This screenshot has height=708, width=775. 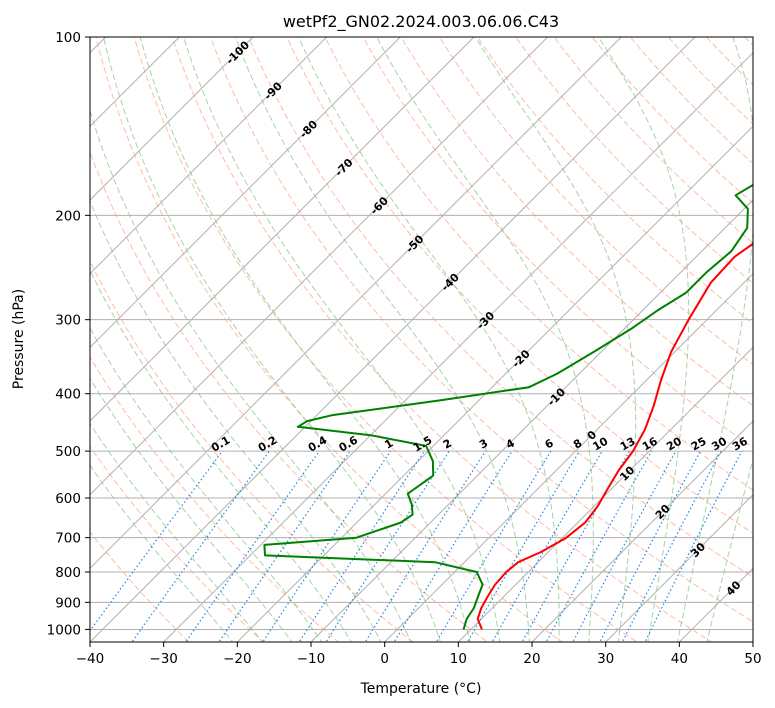 I want to click on chart-title: wetPf2_GN02.2024.003.06.06.C43, so click(x=421, y=22).